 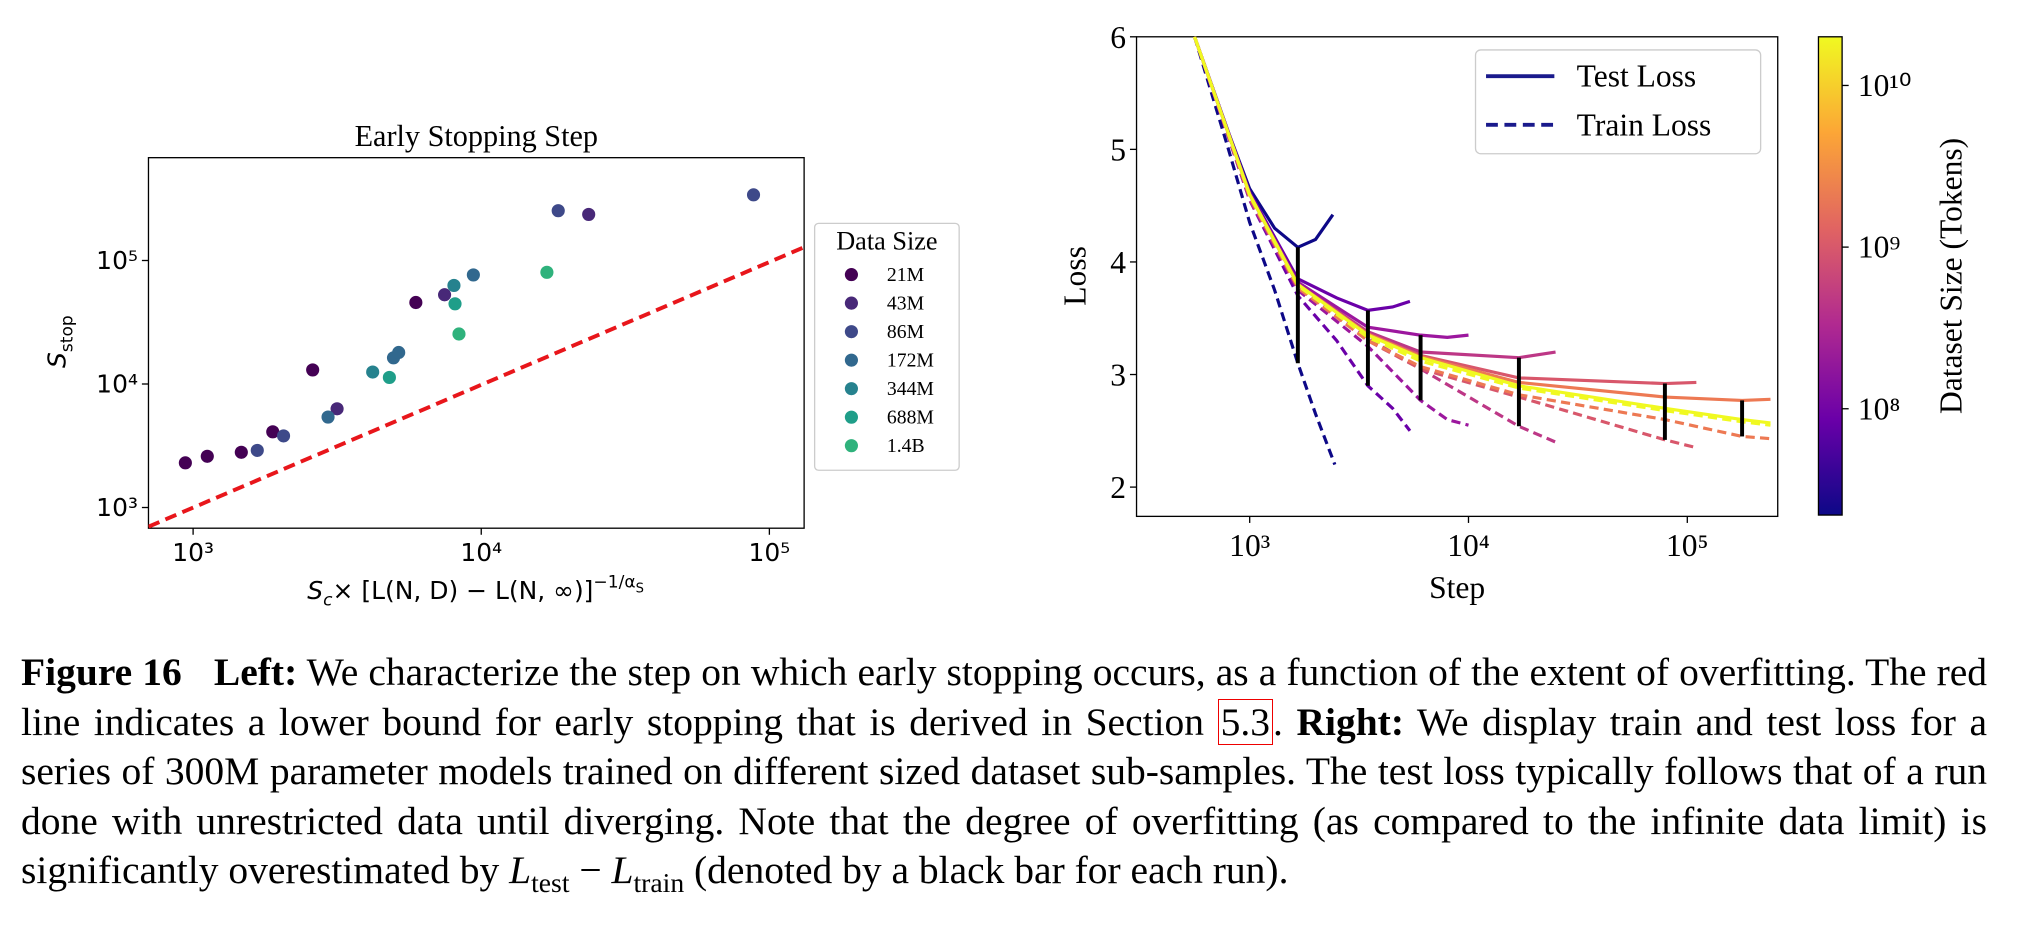 What do you see at coordinates (550, 882) in the screenshot?
I see `math-sub: test` at bounding box center [550, 882].